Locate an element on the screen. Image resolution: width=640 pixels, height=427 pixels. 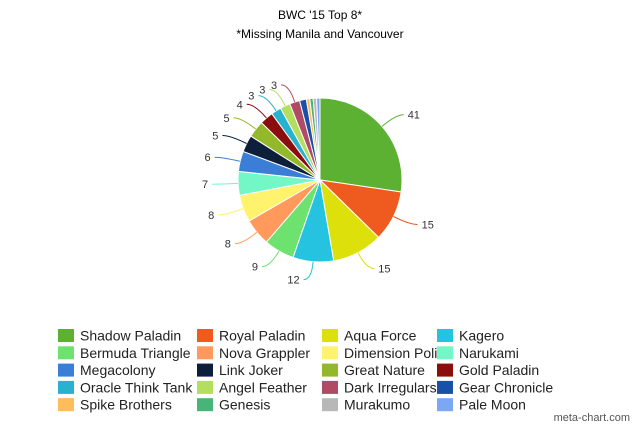
leader-line-great-nature is located at coordinates (245, 123).